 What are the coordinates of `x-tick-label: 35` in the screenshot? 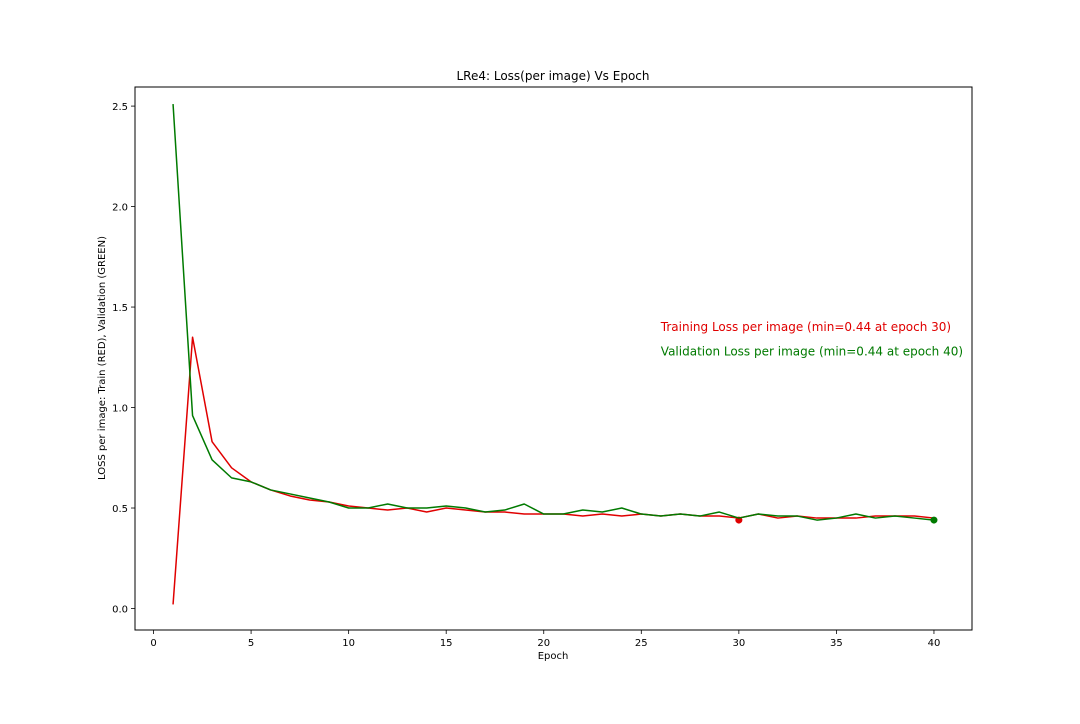 It's located at (836, 643).